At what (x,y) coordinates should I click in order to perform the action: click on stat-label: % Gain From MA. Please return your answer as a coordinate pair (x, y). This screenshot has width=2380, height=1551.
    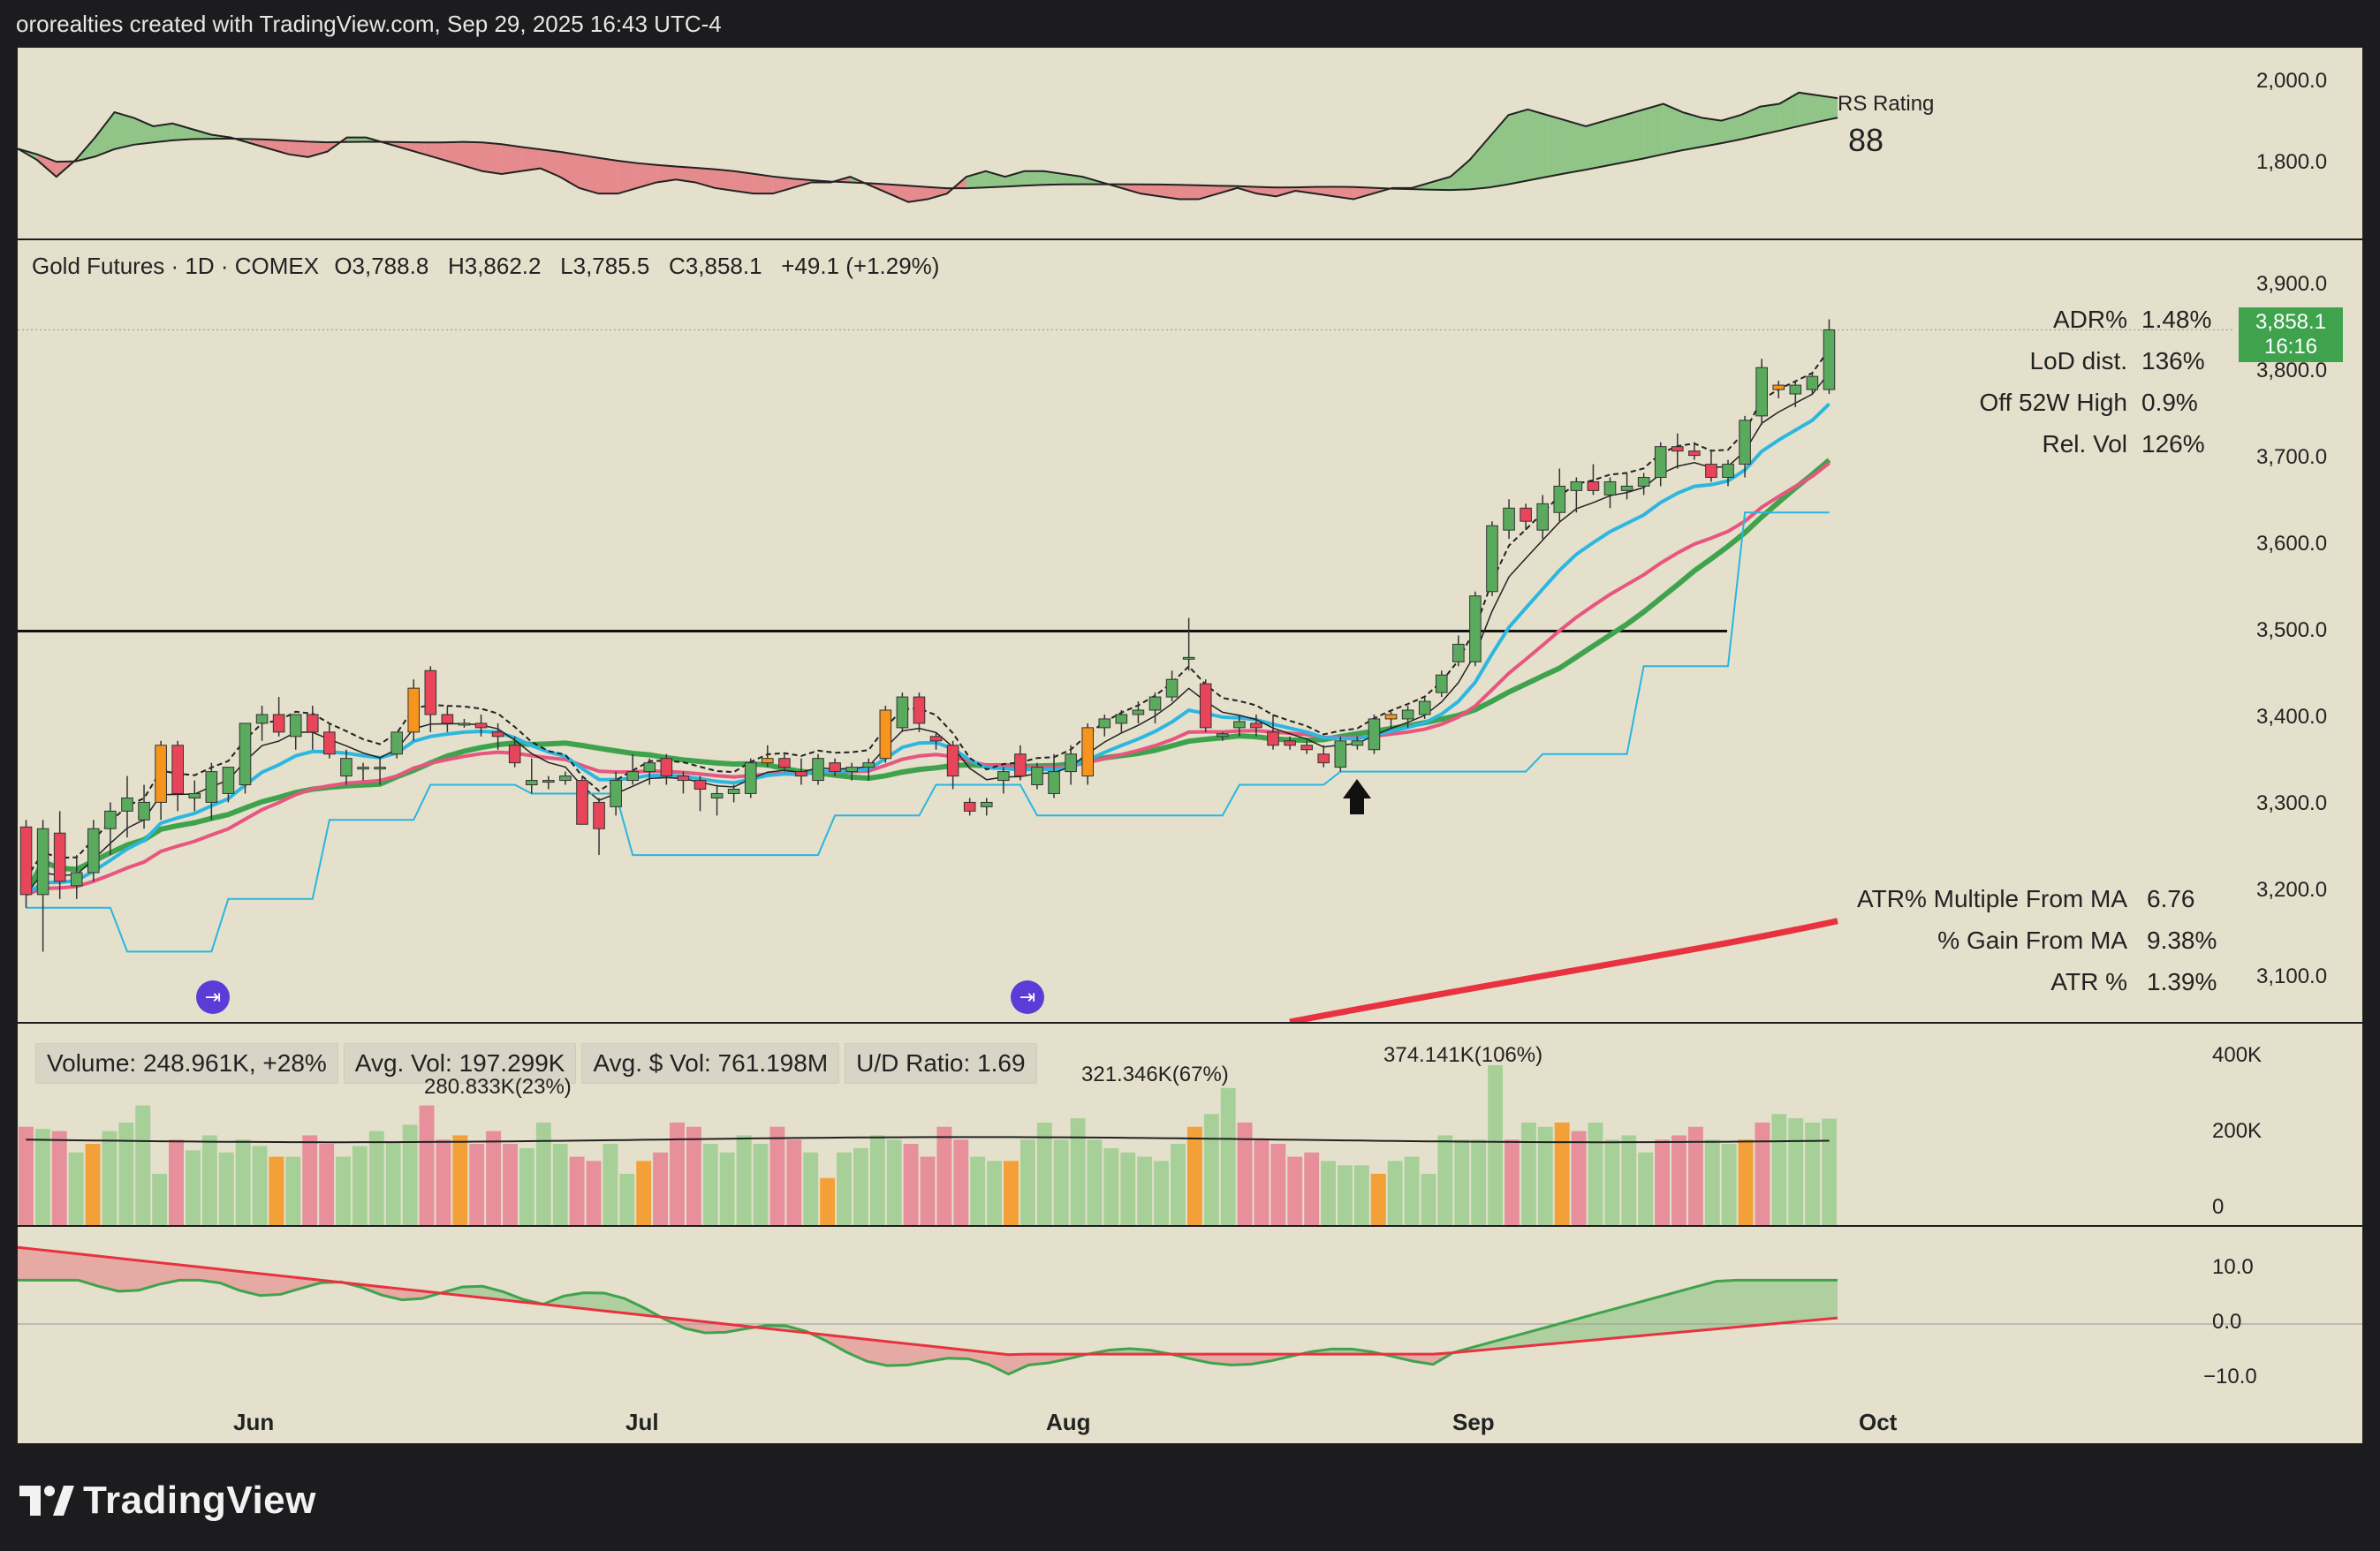
    Looking at the image, I should click on (2032, 941).